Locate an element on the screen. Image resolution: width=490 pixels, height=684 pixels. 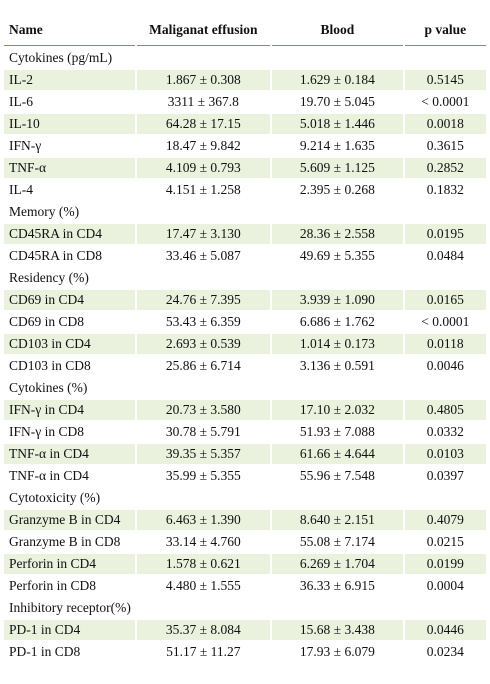
blood-value-cell: 28.36 ± 2.558 is located at coordinates (337, 234).